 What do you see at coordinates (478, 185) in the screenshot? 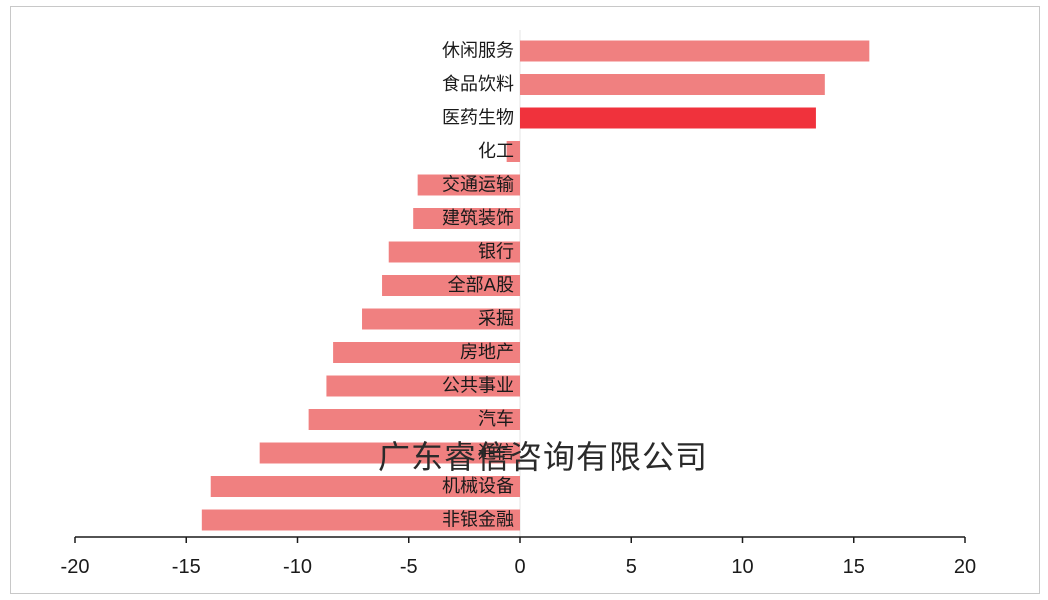
I see `category-label: 交通运输` at bounding box center [478, 185].